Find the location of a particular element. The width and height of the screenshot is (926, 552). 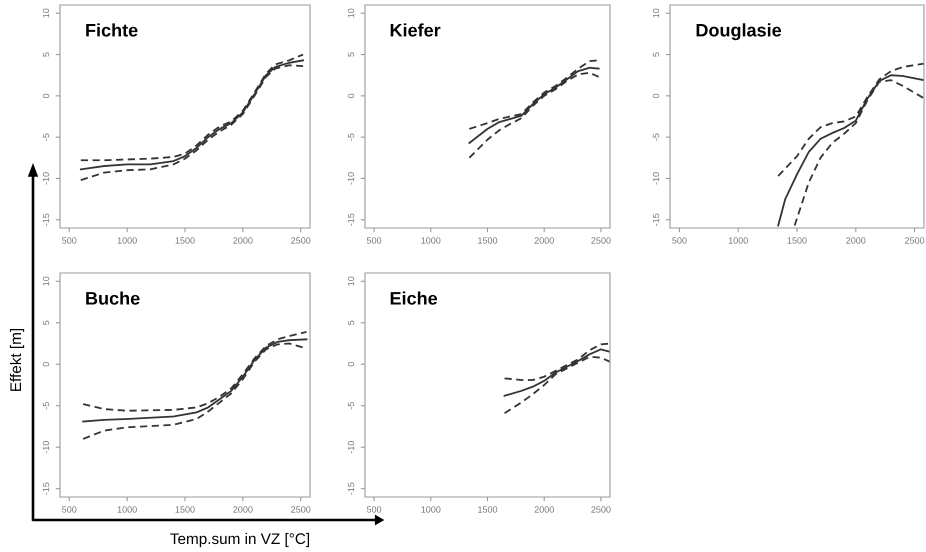

text: Fichte is located at coordinates (112, 30).